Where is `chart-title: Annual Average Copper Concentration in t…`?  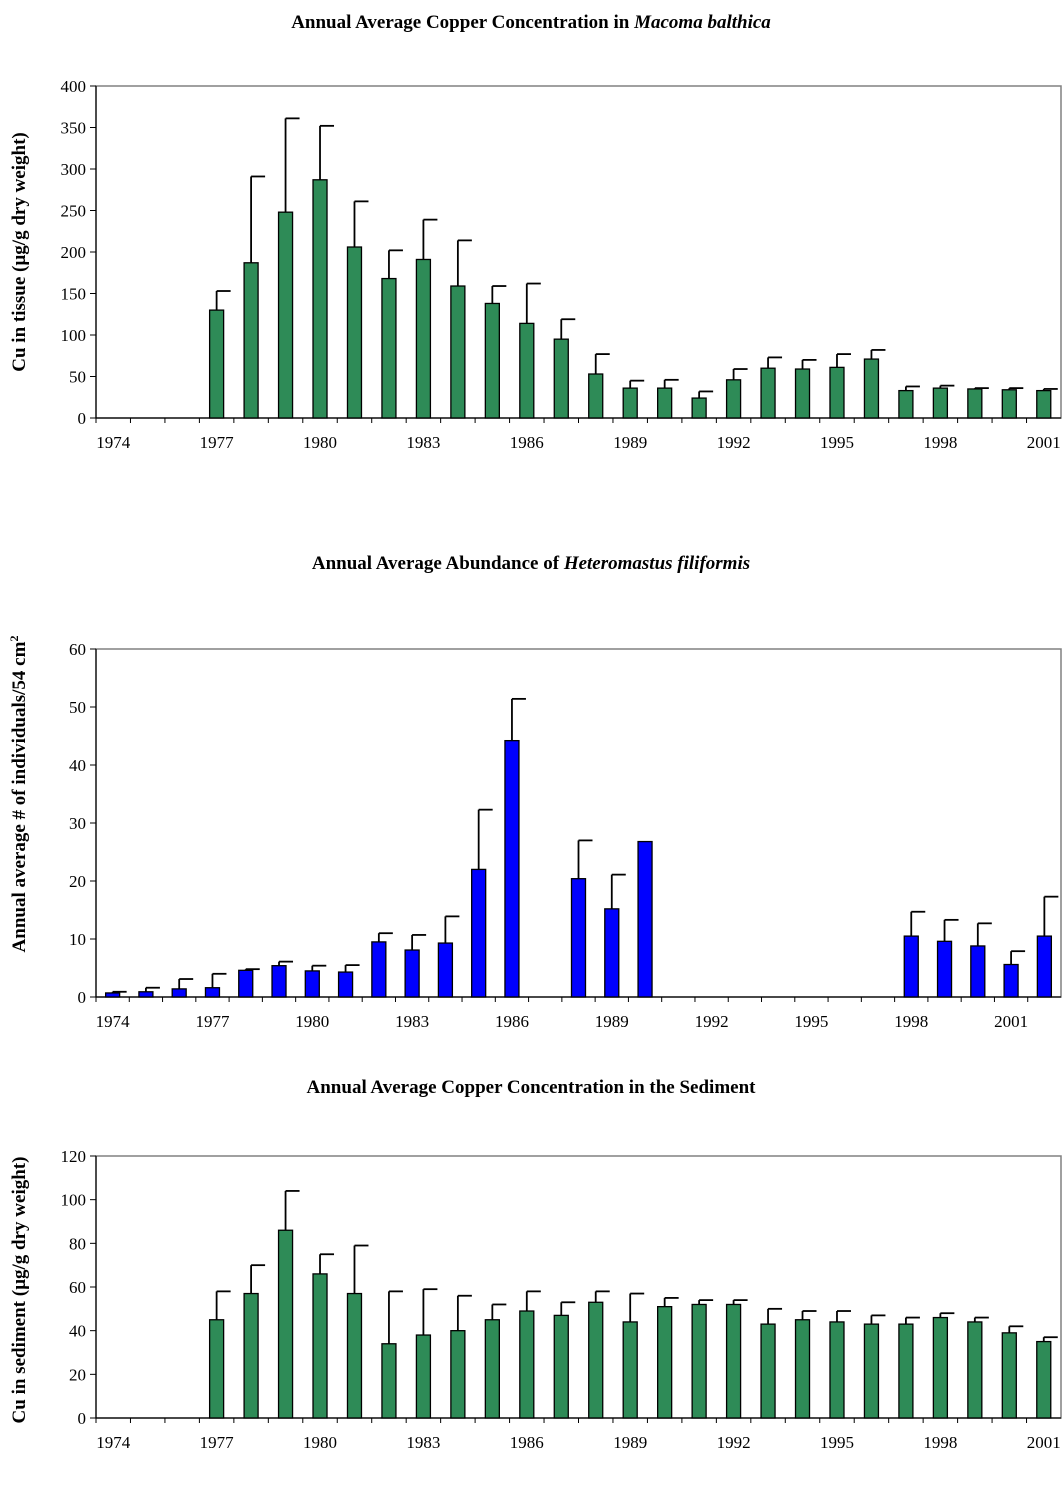
chart-title: Annual Average Copper Concentration in t… is located at coordinates (531, 1088).